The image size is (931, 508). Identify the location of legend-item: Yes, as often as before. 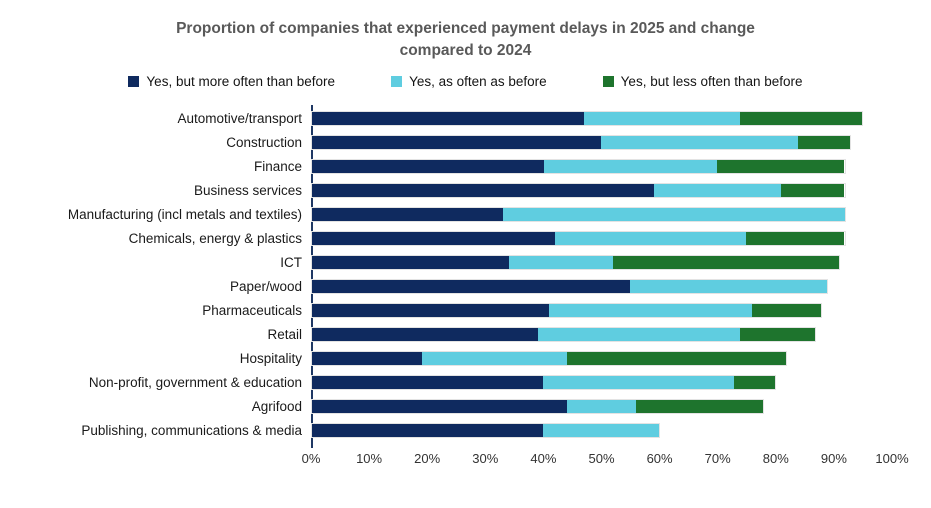
(469, 81).